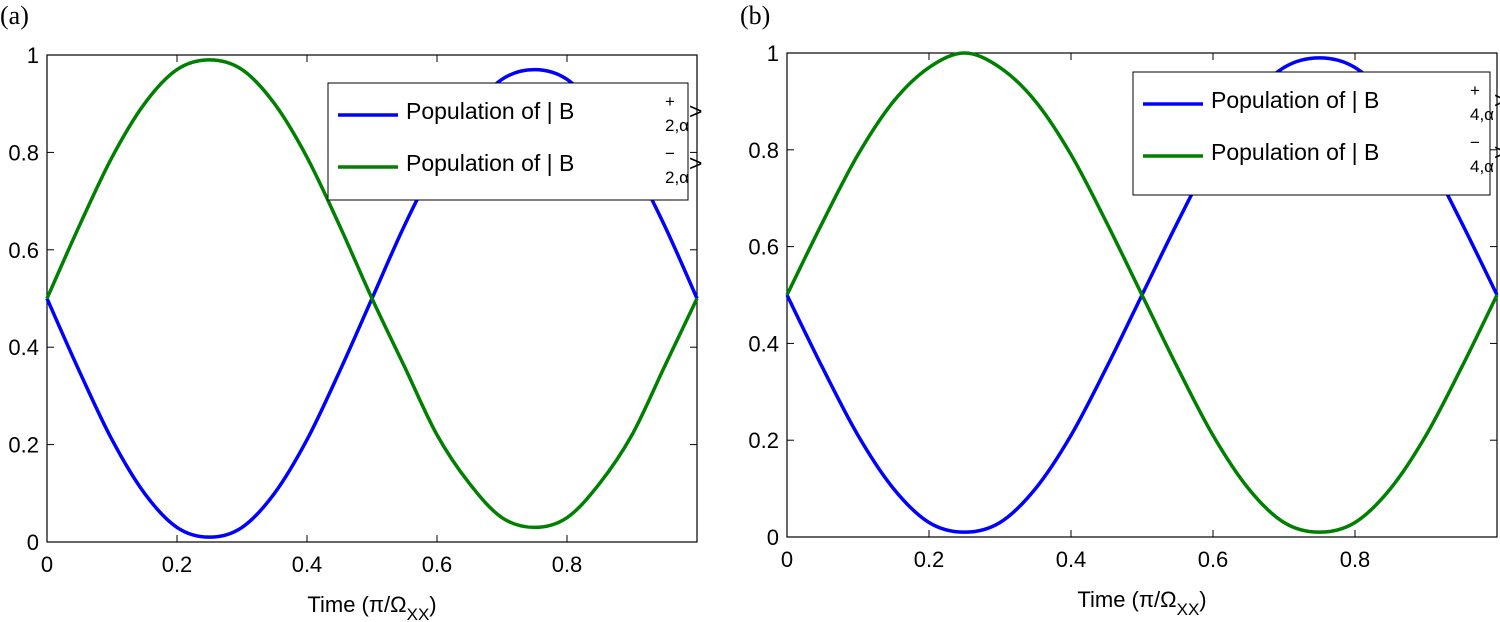 The width and height of the screenshot is (1500, 622). I want to click on legend-label: Population of | B − 4,α>, so click(1355, 154).